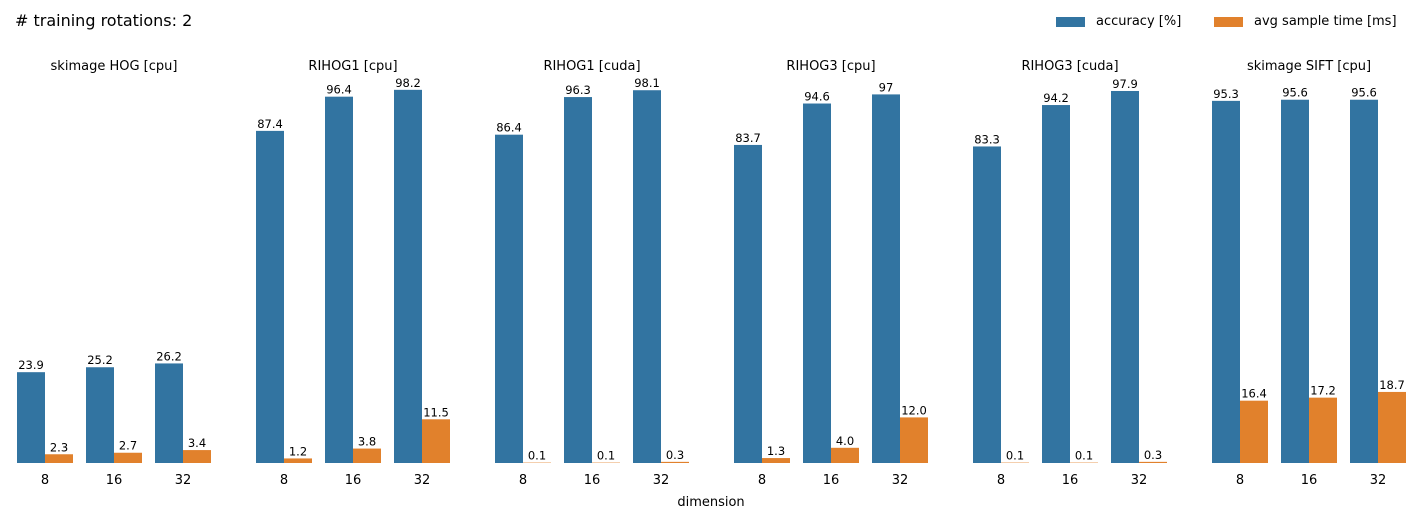  Describe the element at coordinates (776, 451) in the screenshot. I see `bar-value-label: 1.3` at that location.